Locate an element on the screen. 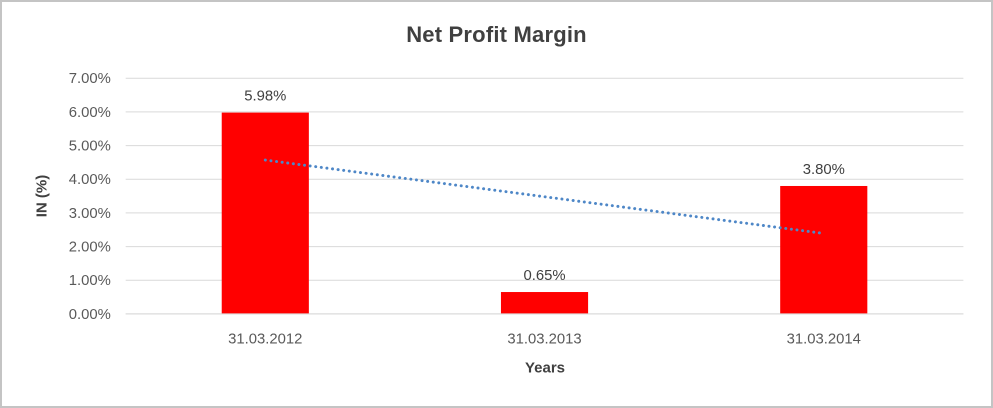  y-tick-label: 3.00% is located at coordinates (90, 214).